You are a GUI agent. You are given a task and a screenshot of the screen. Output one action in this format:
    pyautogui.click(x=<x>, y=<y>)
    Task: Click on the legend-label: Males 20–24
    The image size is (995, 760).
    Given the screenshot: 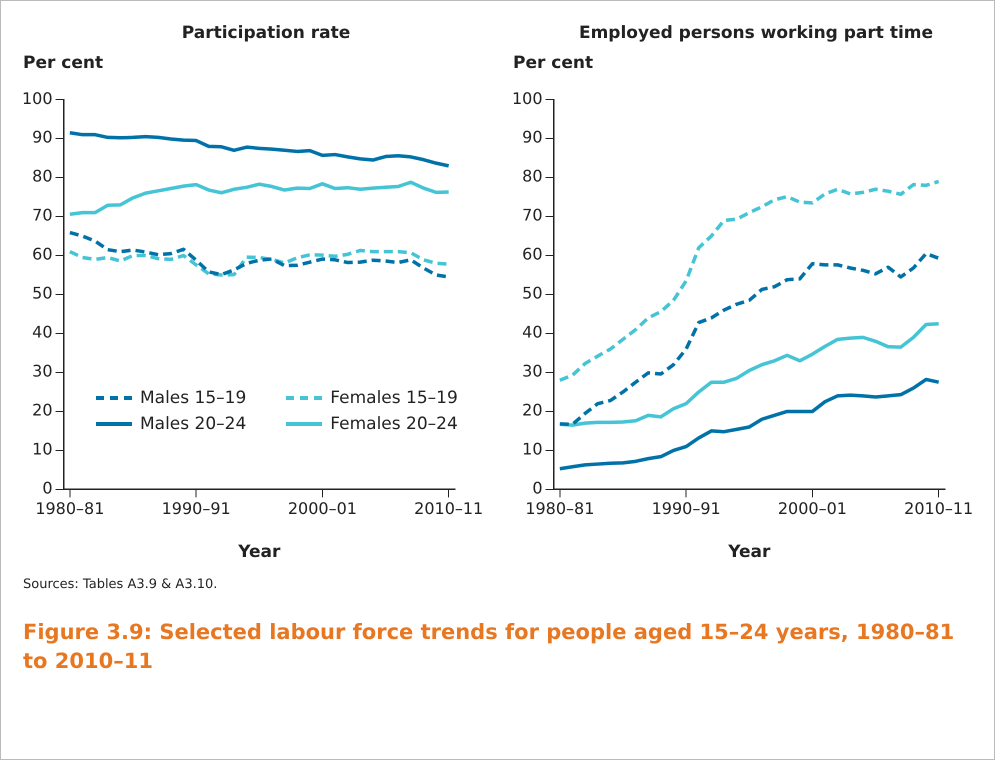 What is the action you would take?
    pyautogui.click(x=193, y=424)
    